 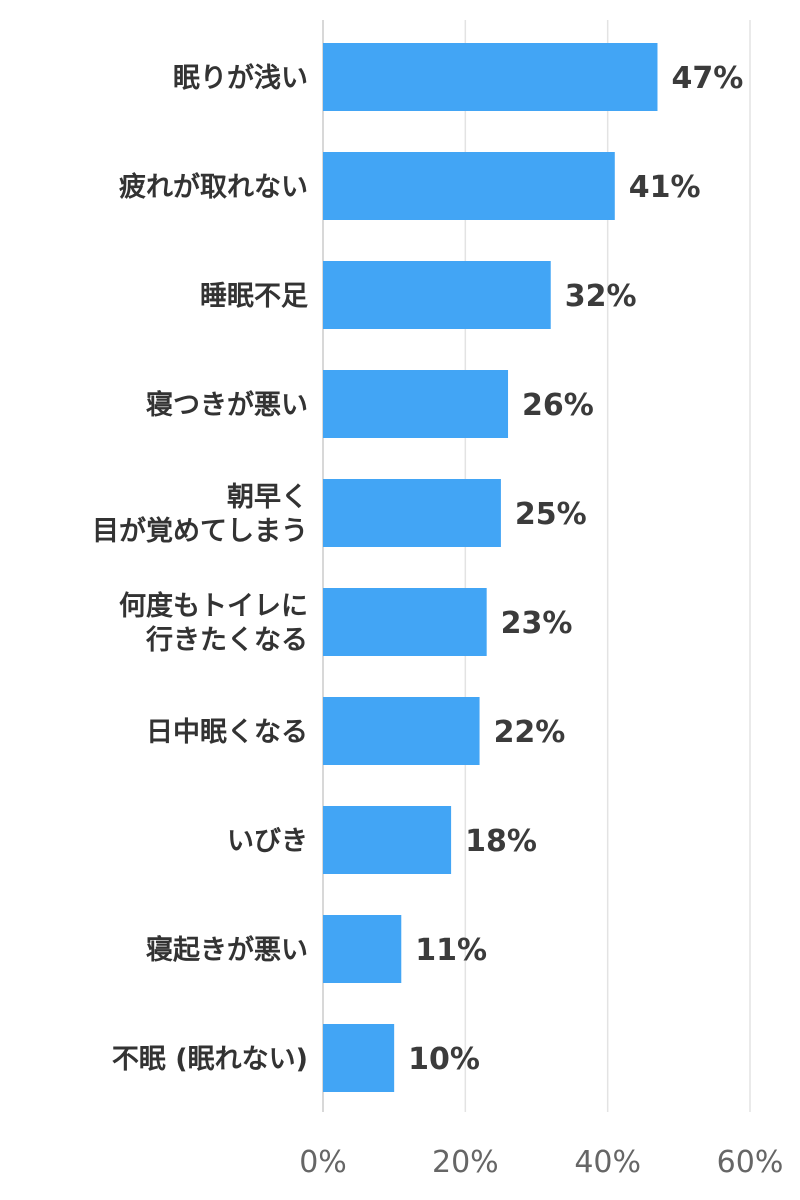 I want to click on category-label: 眠りが浅い, so click(x=240, y=78).